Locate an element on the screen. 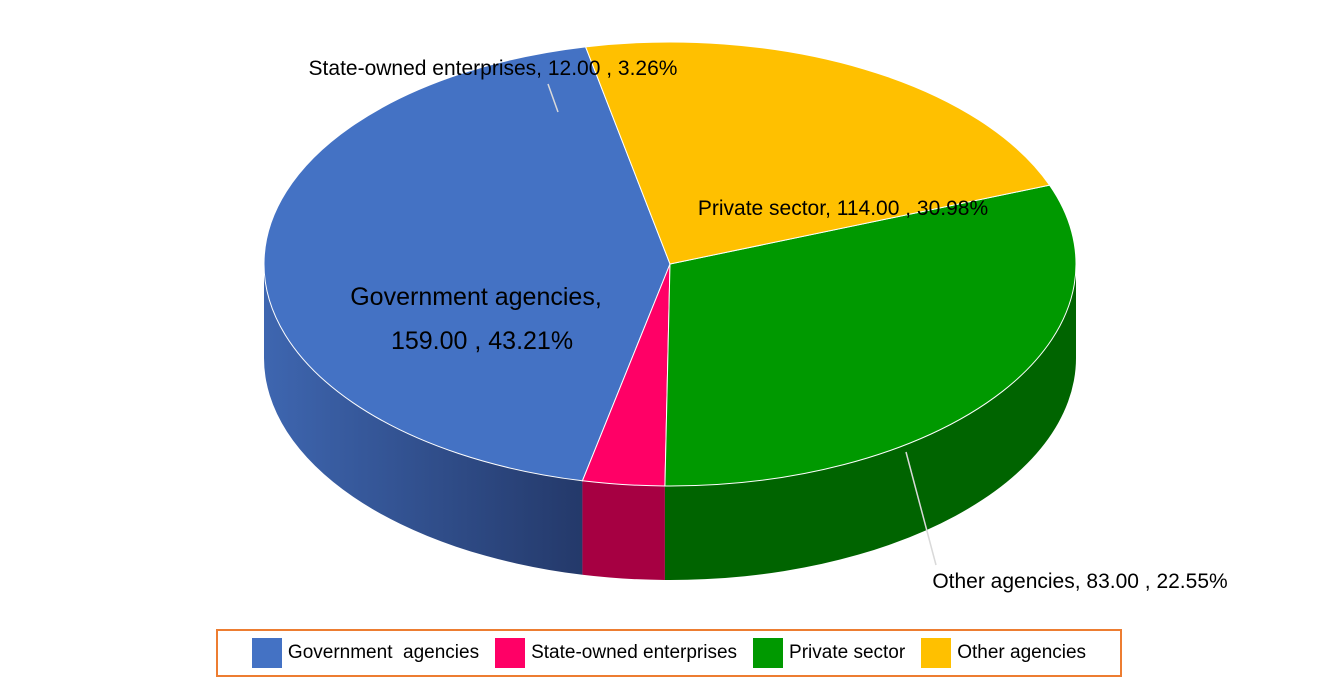  data-label-government-agencies: Government agencies, is located at coordinates (476, 297).